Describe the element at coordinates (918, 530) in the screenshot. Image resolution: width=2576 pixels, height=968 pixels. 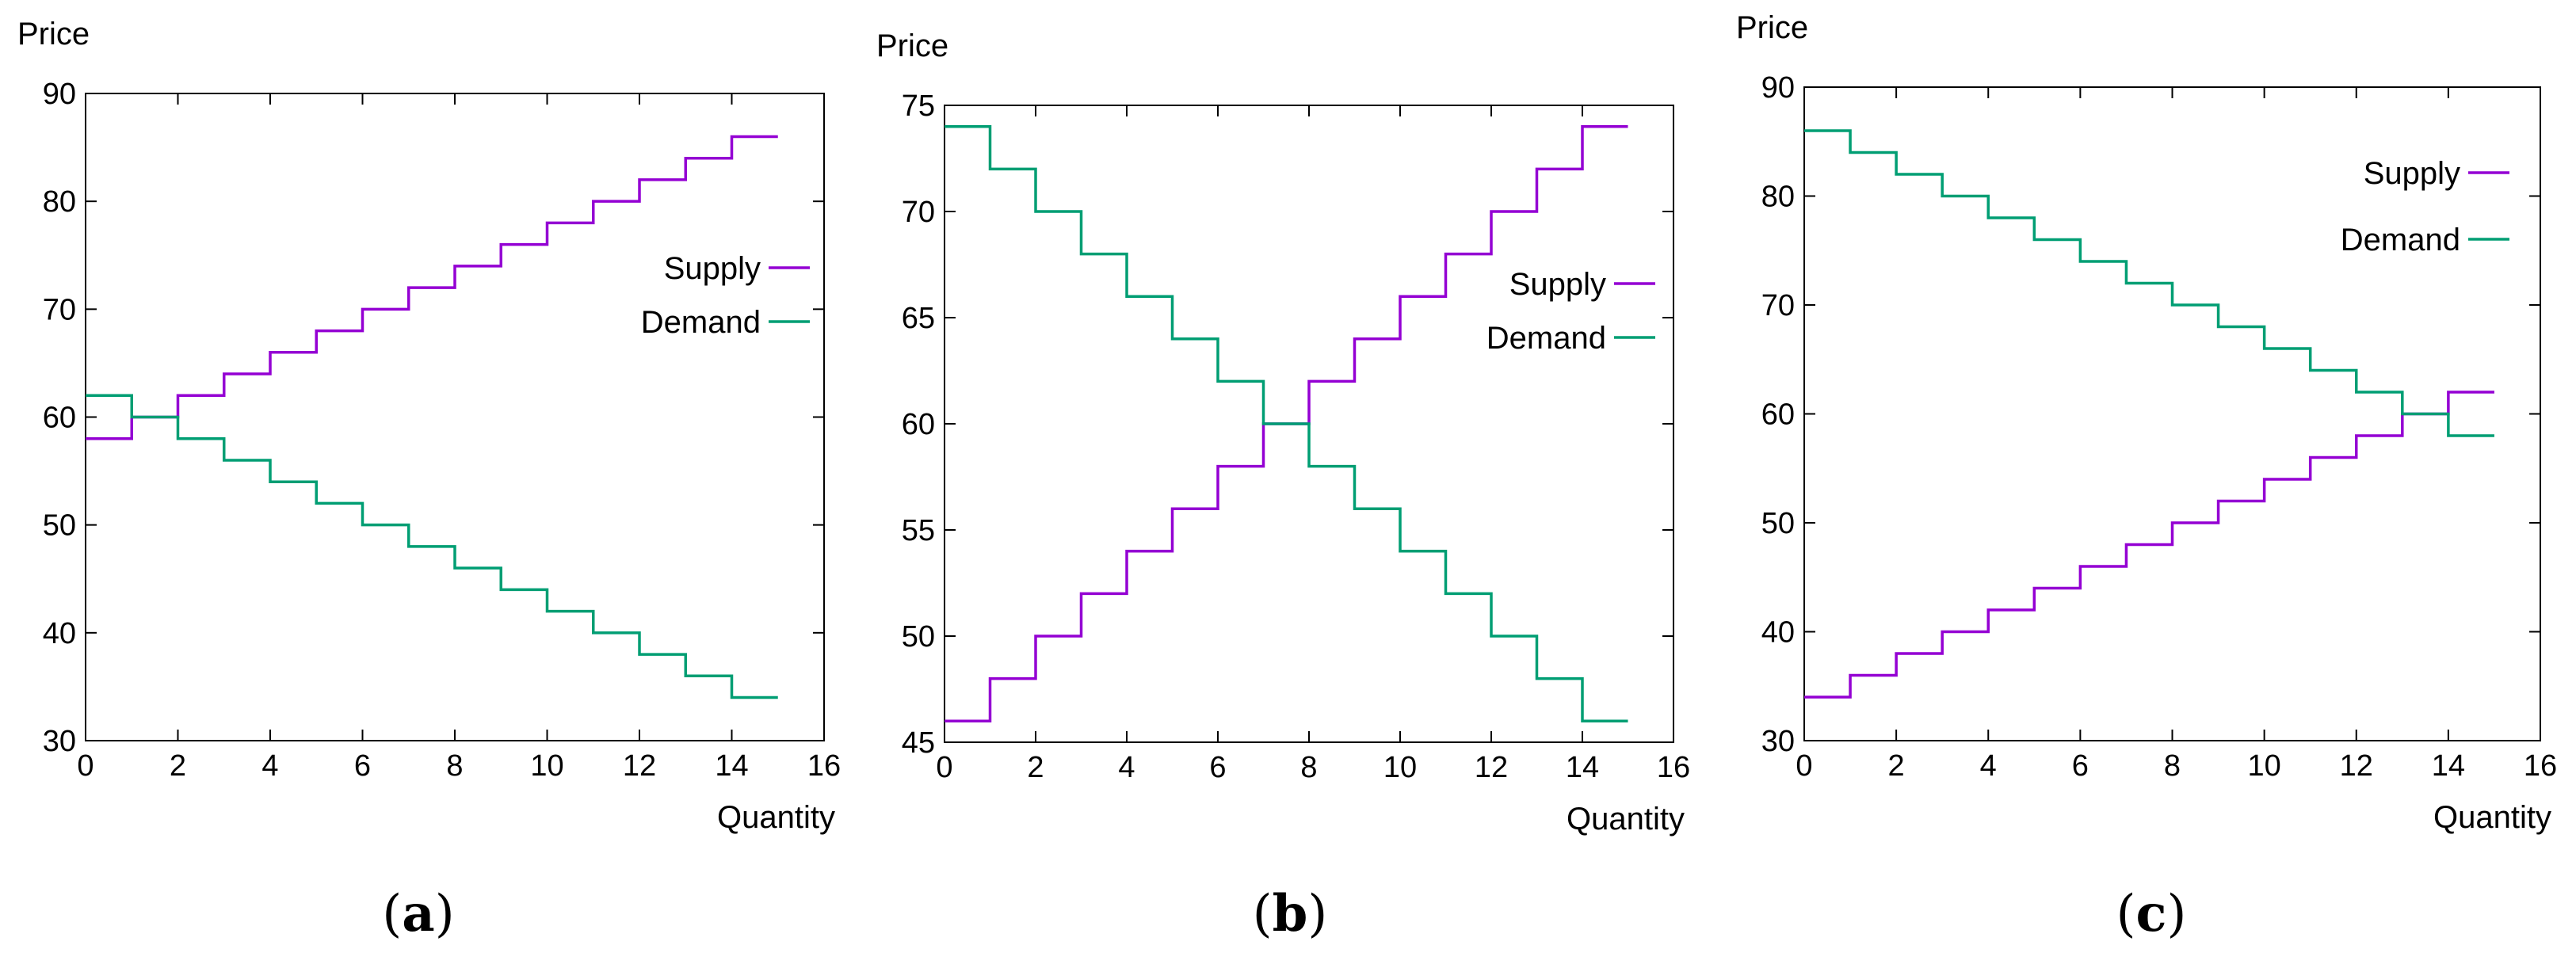
I see `y-tick-label: 55` at that location.